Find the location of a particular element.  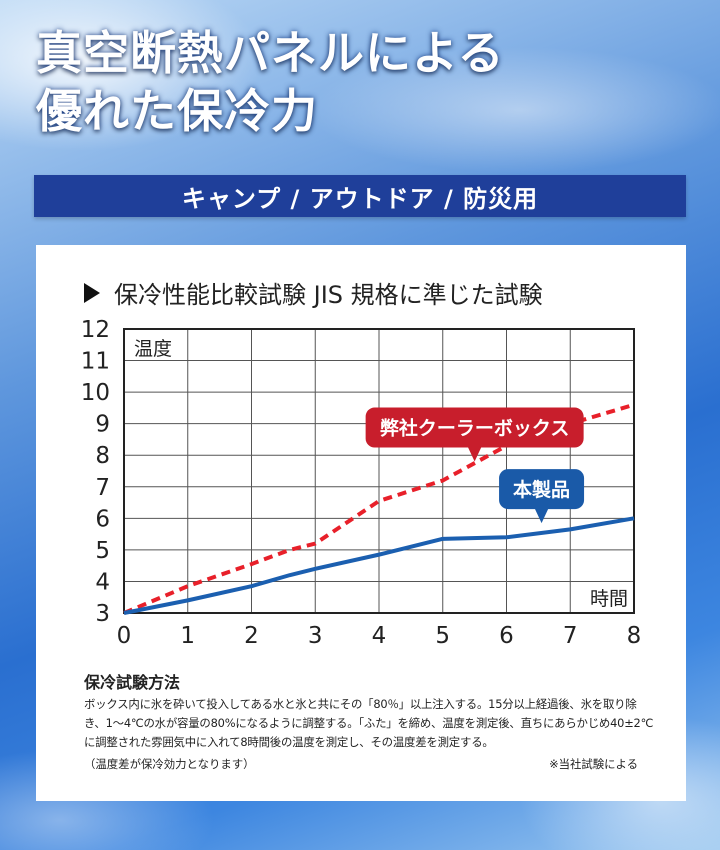

y-tick-label: 7 is located at coordinates (102, 488).